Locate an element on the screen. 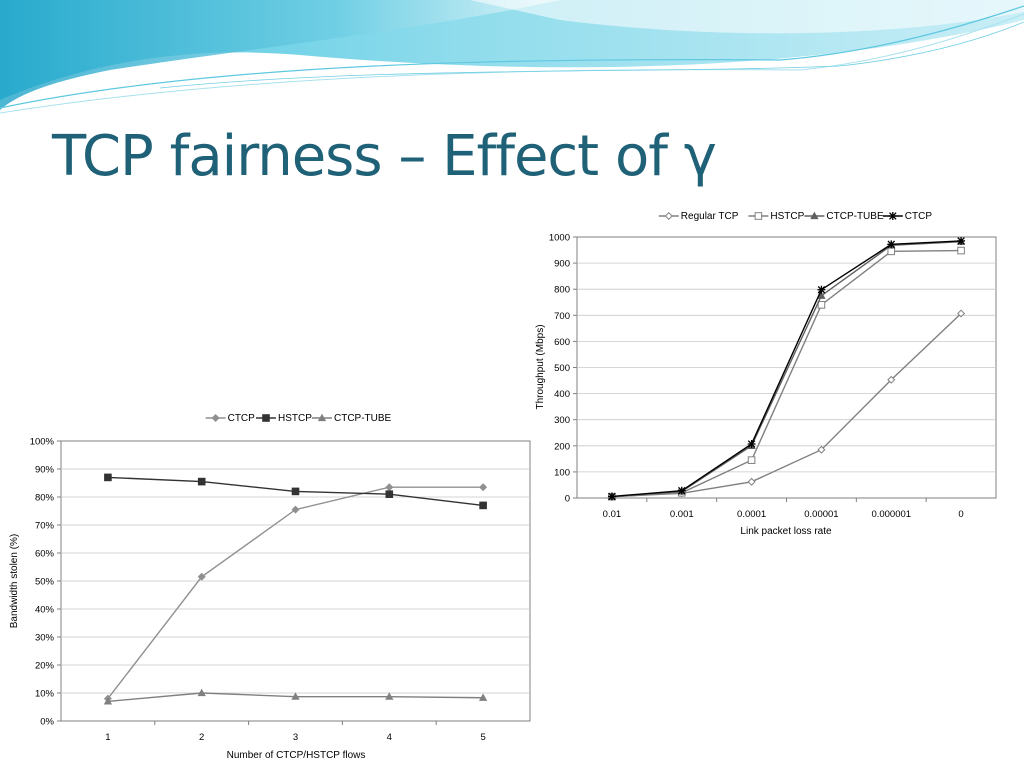  legend-label: CTCP-TUBE is located at coordinates (363, 418).